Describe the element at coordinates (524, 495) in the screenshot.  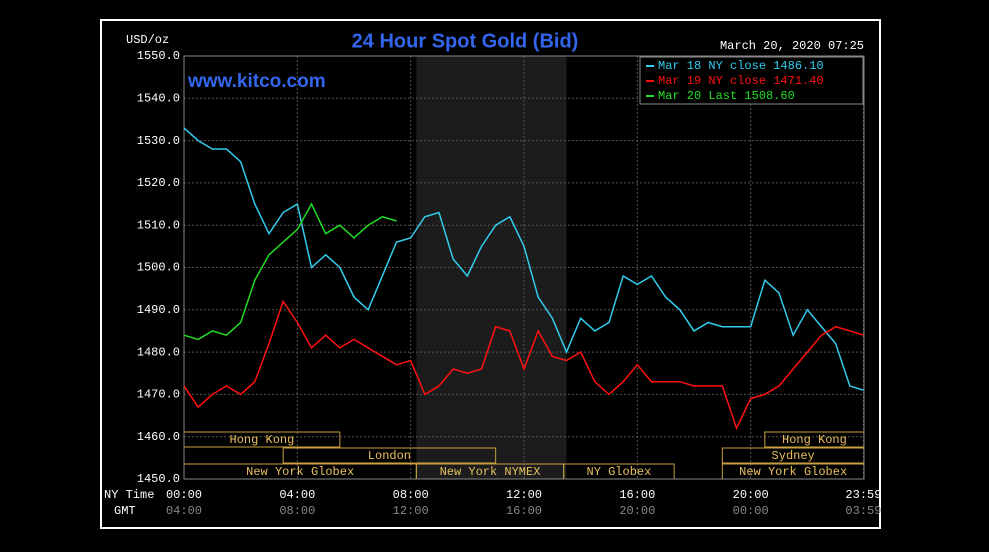
I see `x-tick-label: 12:00` at that location.